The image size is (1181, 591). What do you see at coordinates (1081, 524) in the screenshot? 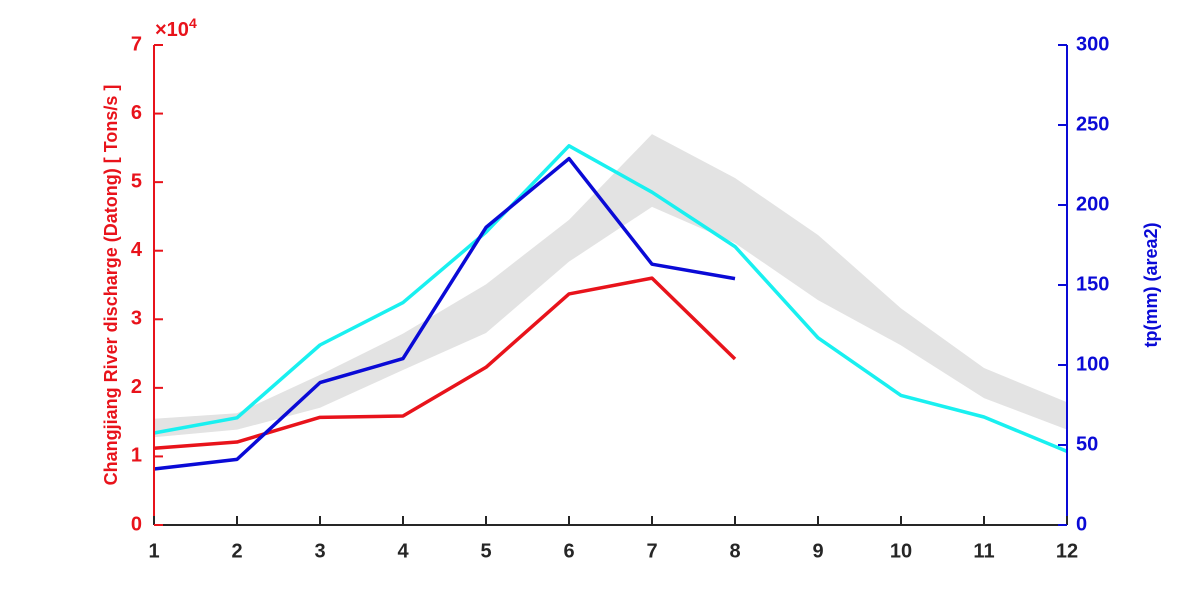
I see `y2-tick-label: 0` at bounding box center [1081, 524].